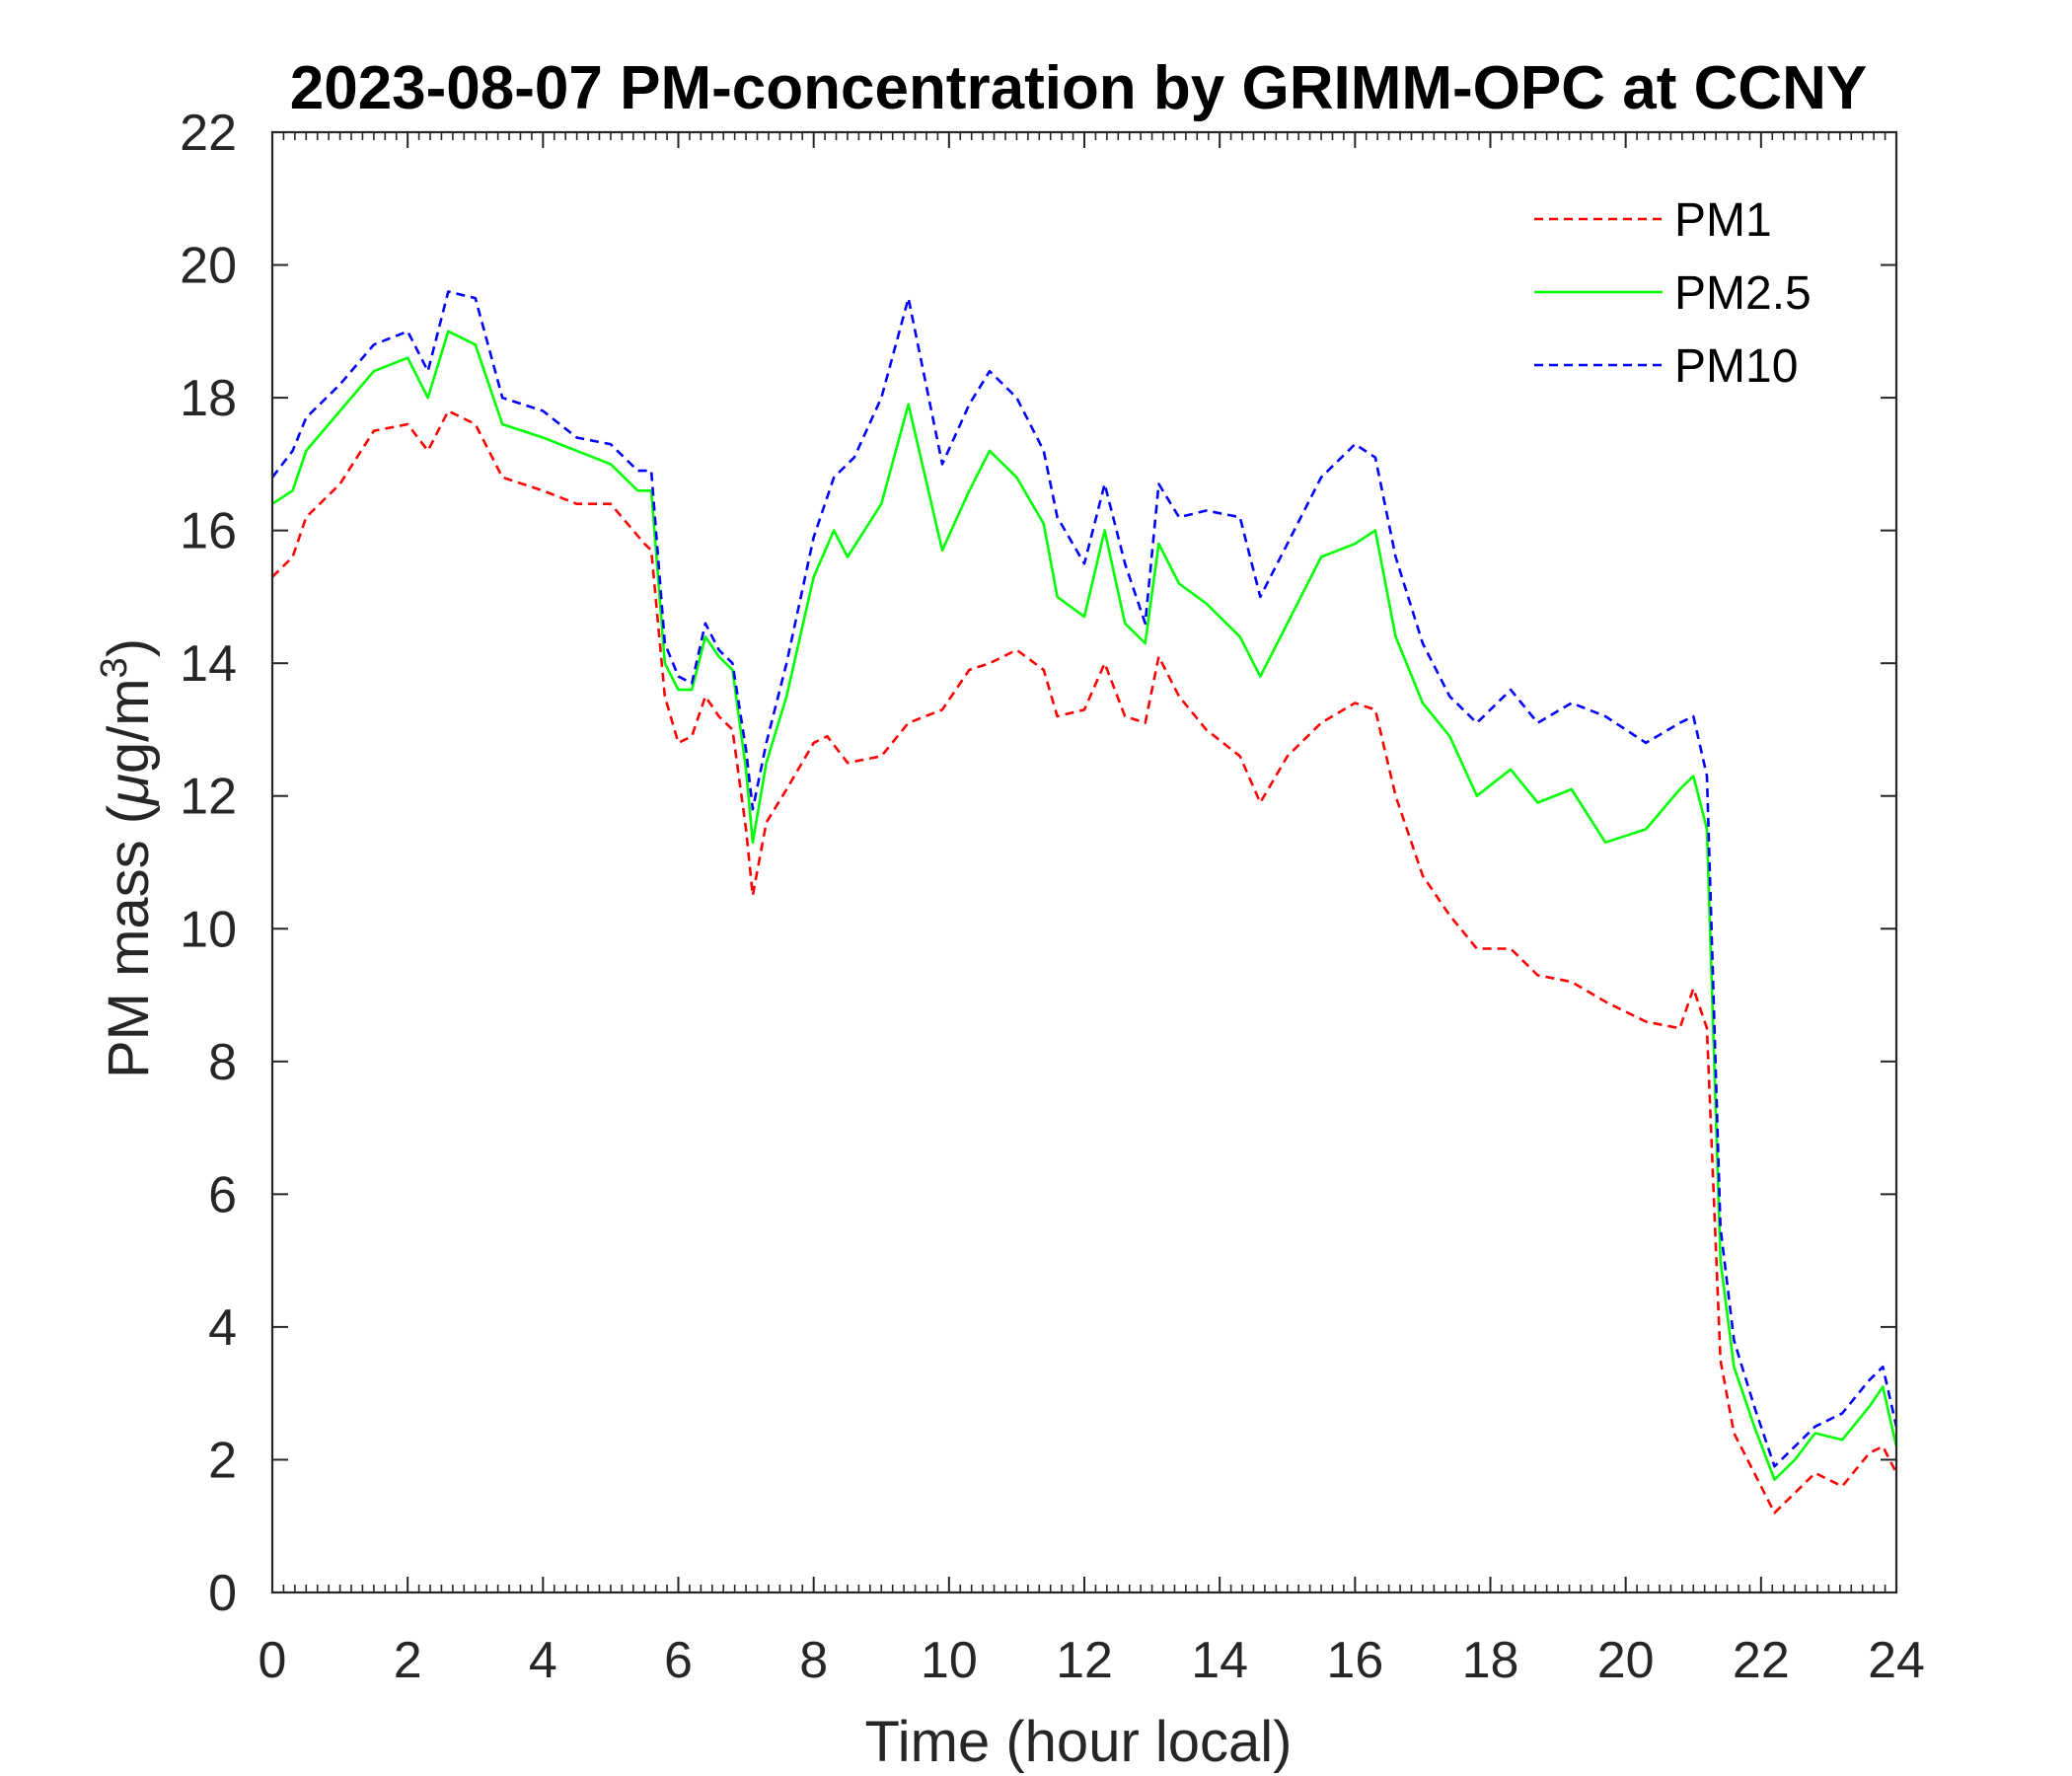 The height and width of the screenshot is (1776, 2072). Describe the element at coordinates (1897, 1661) in the screenshot. I see `x-tick-label: 24` at that location.